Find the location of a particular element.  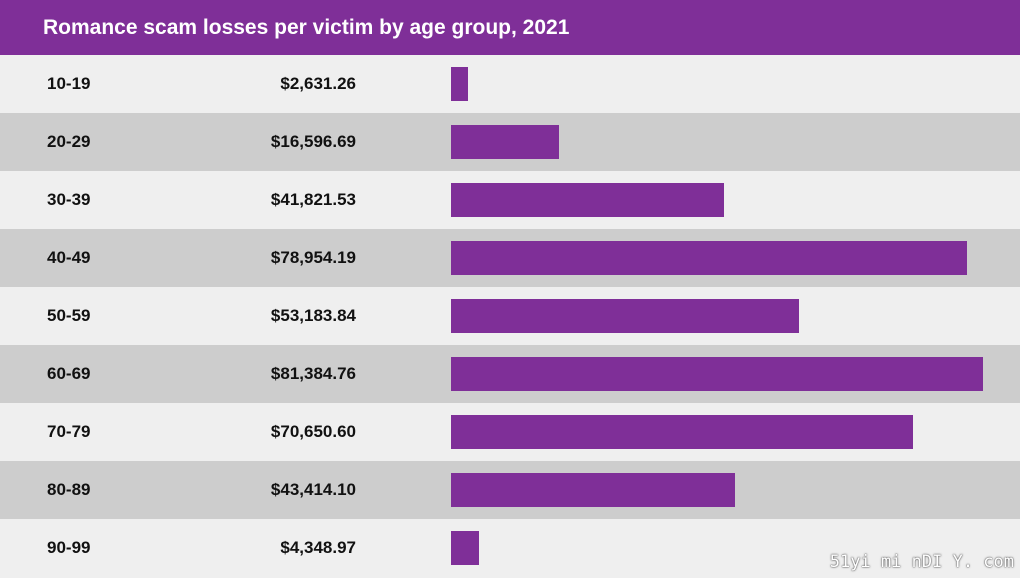

watermark: 51yi mi nDI Y. com is located at coordinates (921, 562).